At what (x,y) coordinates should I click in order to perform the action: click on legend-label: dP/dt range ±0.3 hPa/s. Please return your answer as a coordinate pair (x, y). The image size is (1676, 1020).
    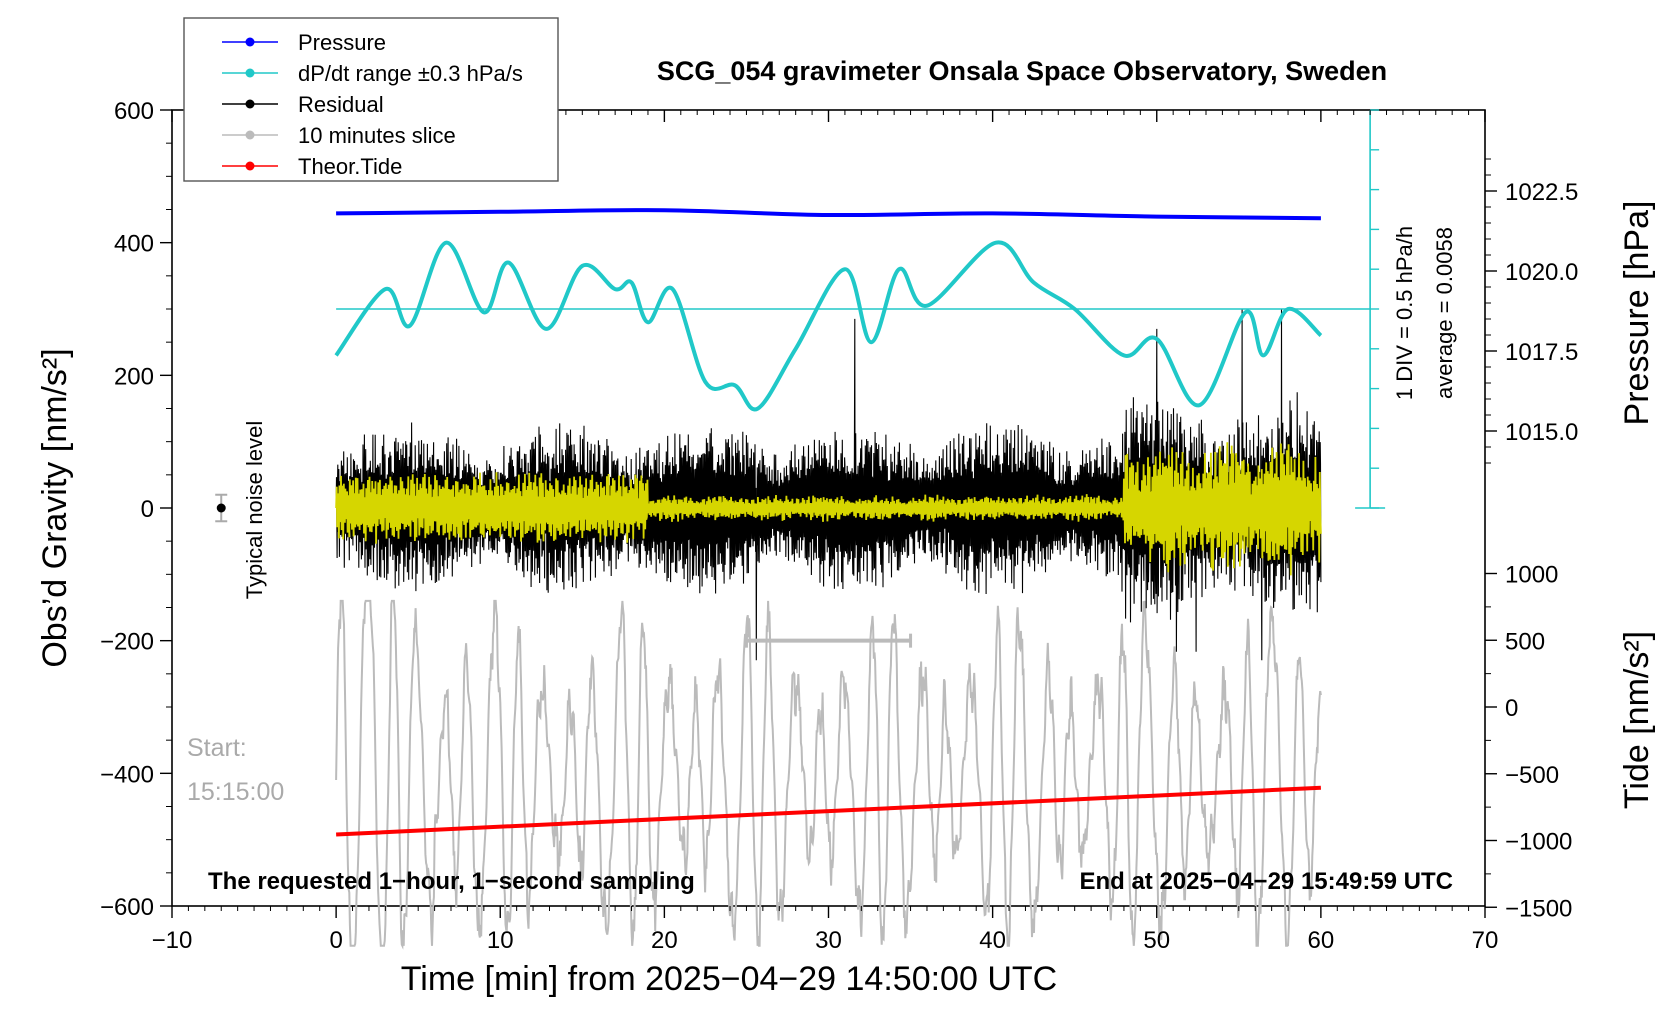
    Looking at the image, I should click on (410, 73).